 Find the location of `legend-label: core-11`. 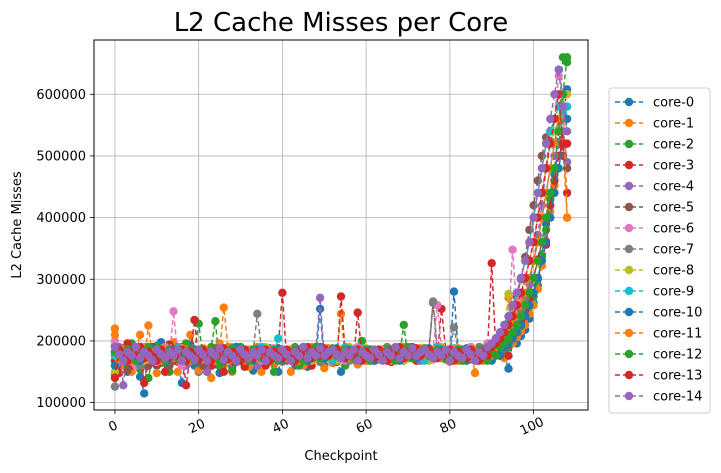

legend-label: core-11 is located at coordinates (677, 334).